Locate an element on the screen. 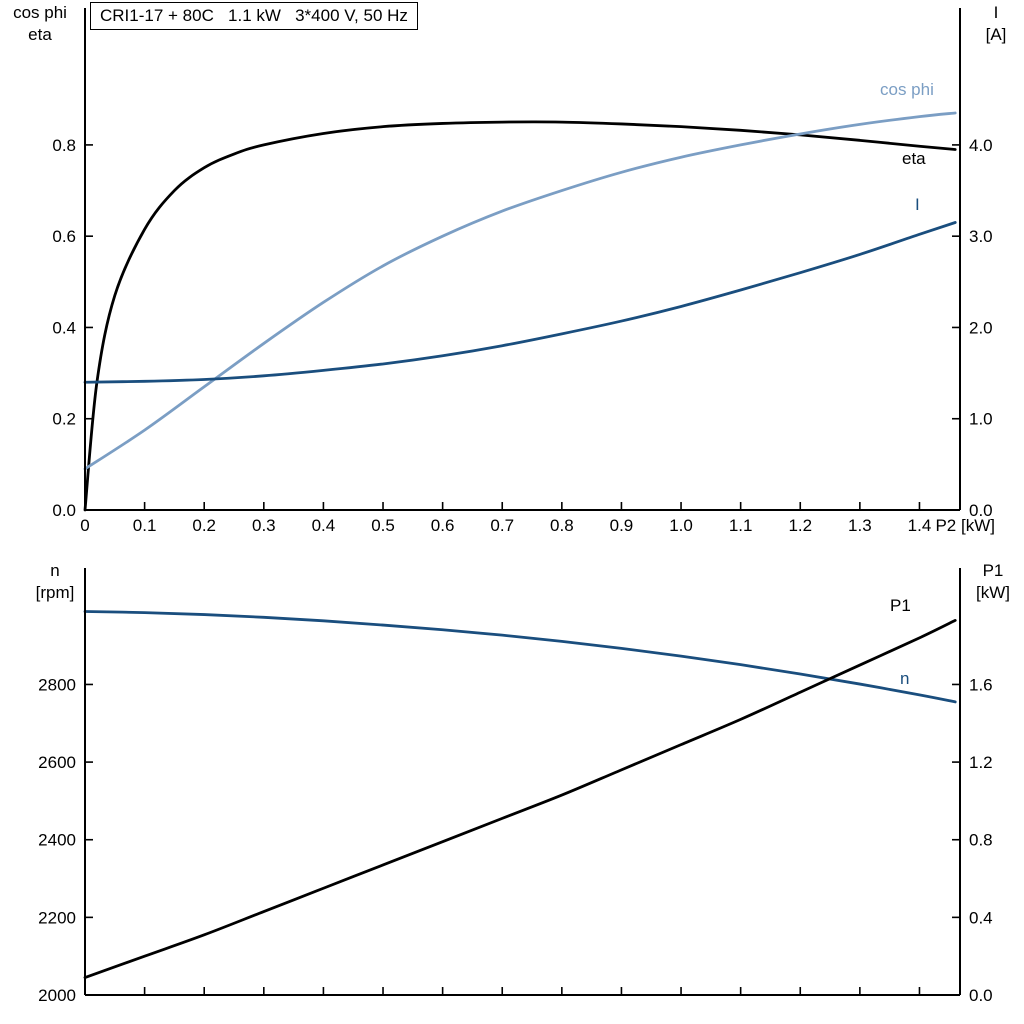  axis-title-current: I is located at coordinates (996, 12).